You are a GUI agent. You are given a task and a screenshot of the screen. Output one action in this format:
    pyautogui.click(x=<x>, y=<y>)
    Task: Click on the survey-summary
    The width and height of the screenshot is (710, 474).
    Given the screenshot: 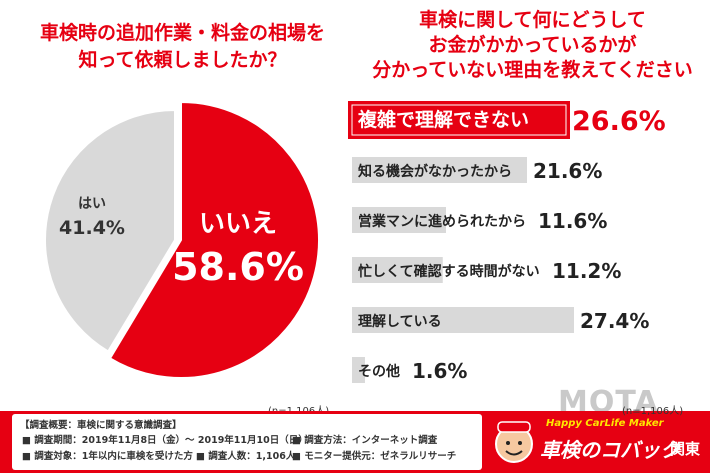 What is the action you would take?
    pyautogui.click(x=247, y=442)
    